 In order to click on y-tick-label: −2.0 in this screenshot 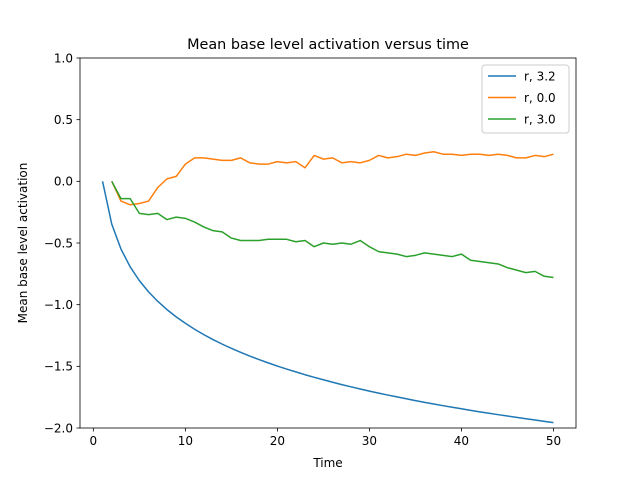, I will do `click(58, 428)`.